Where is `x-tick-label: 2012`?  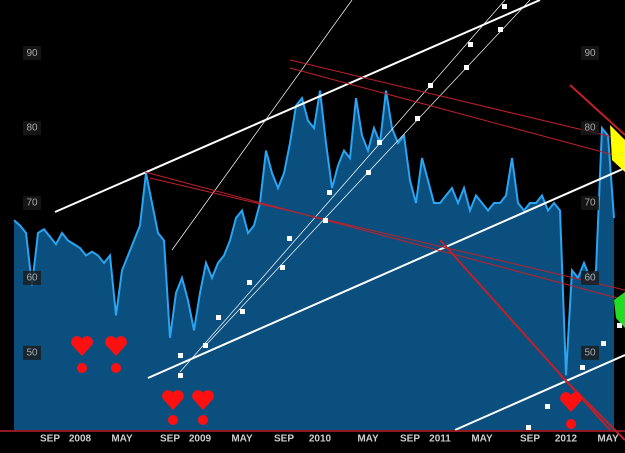
x-tick-label: 2012 is located at coordinates (566, 439).